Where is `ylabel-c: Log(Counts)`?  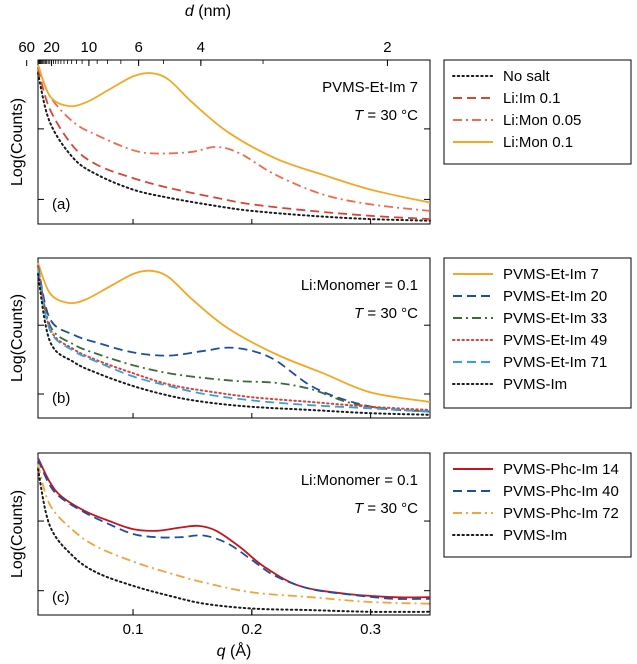
ylabel-c: Log(Counts) is located at coordinates (17, 534).